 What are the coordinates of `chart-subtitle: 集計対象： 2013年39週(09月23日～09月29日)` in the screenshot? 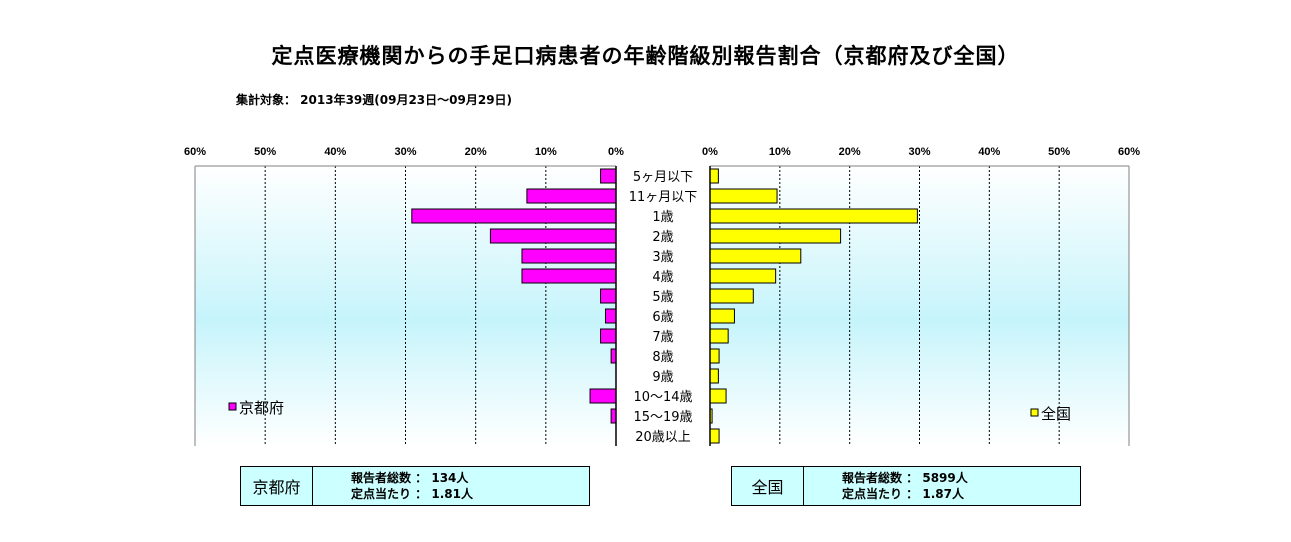 It's located at (374, 100).